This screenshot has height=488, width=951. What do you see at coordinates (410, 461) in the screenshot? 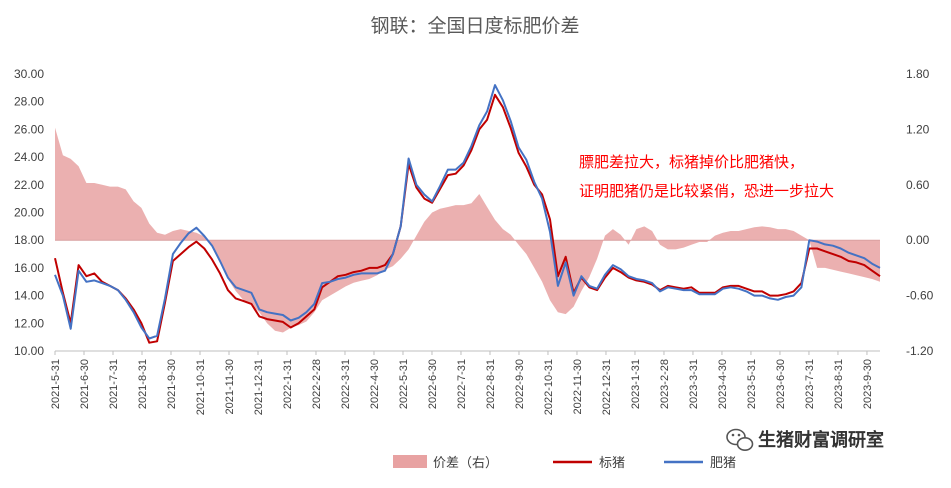
I see `legend-swatch-spread` at bounding box center [410, 461].